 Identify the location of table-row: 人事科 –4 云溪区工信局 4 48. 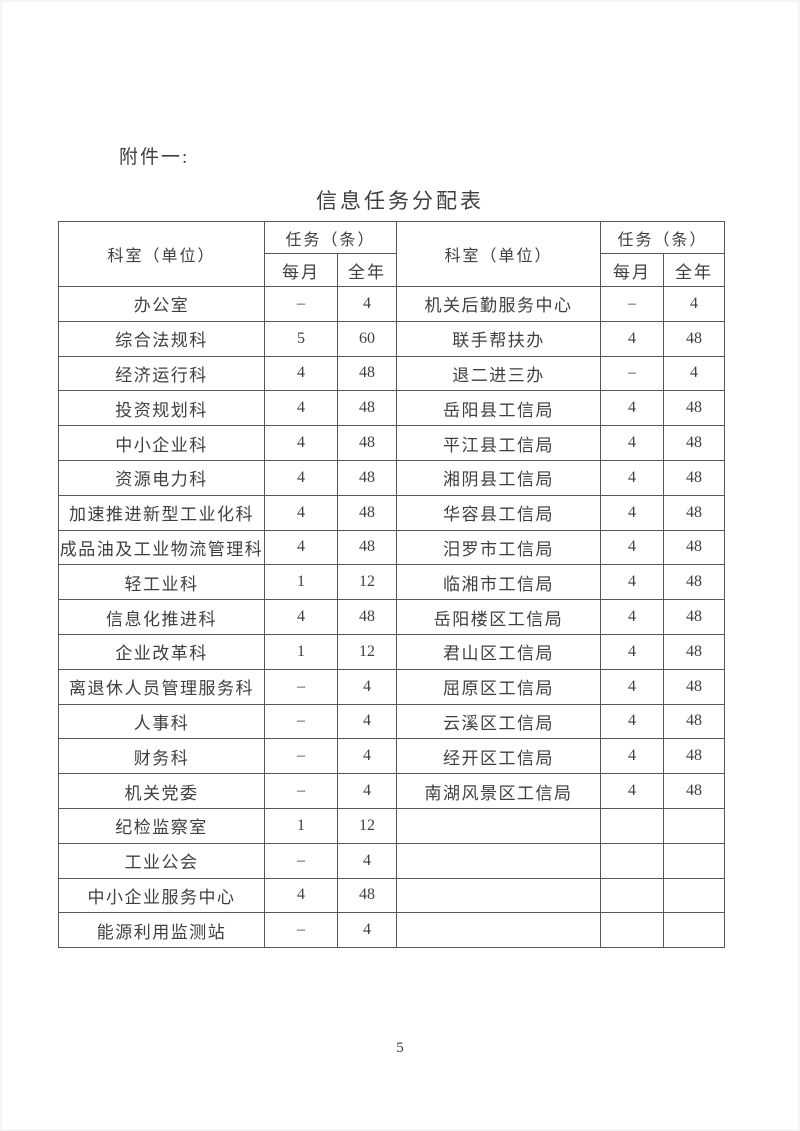
(392, 721).